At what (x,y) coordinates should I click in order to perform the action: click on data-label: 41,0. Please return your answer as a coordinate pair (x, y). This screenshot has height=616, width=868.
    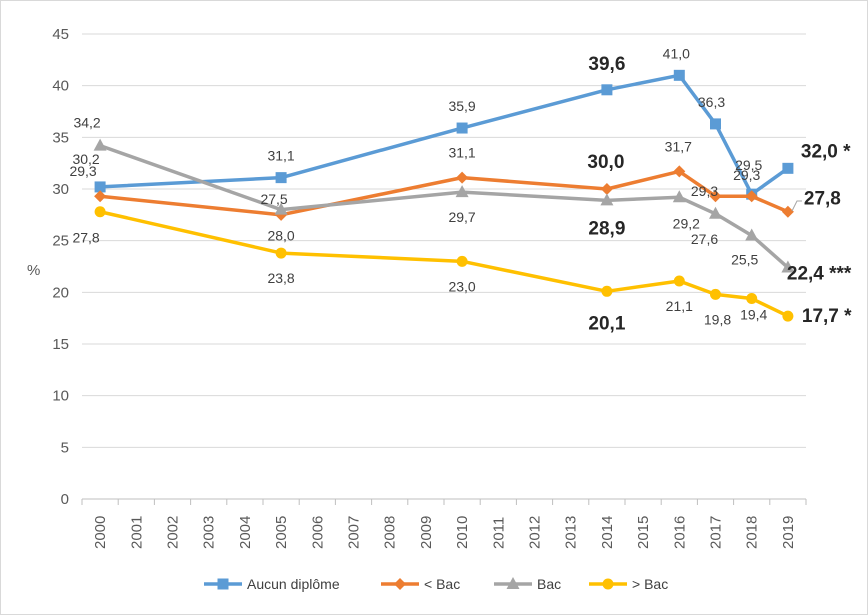
    Looking at the image, I should click on (676, 53).